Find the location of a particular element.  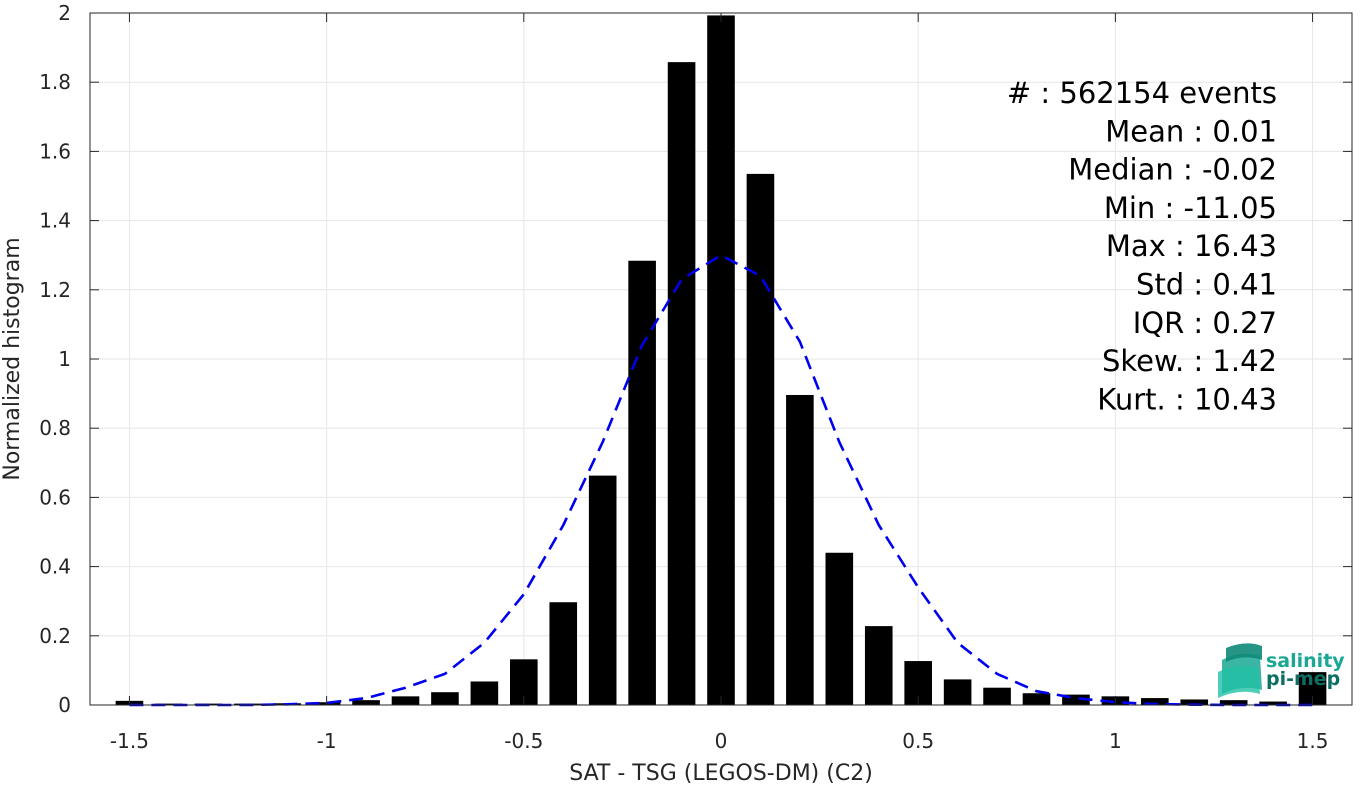

salinity-pimep-logo: salinity pi-mep is located at coordinates (1281, 670).